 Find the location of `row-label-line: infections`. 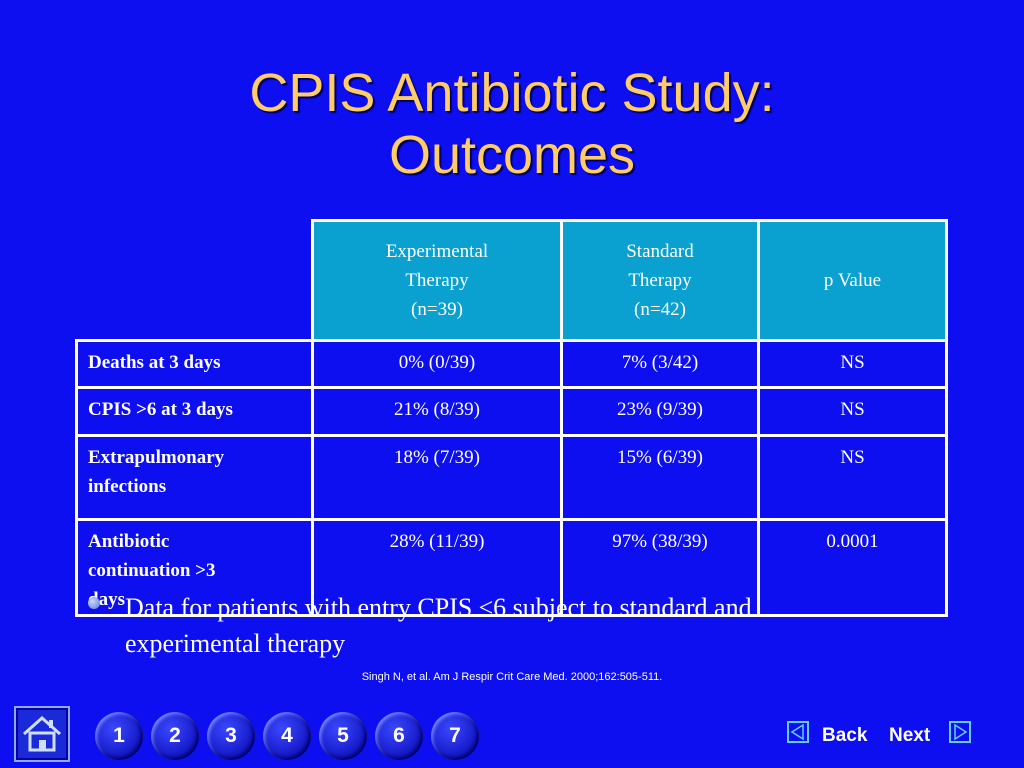

row-label-line: infections is located at coordinates (127, 486).